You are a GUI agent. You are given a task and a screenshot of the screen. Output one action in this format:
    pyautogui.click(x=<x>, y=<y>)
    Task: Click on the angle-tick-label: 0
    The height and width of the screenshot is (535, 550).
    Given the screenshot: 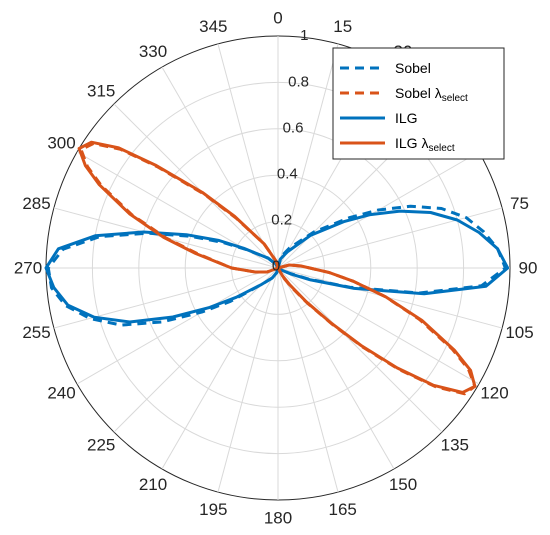 What is the action you would take?
    pyautogui.click(x=277, y=18)
    